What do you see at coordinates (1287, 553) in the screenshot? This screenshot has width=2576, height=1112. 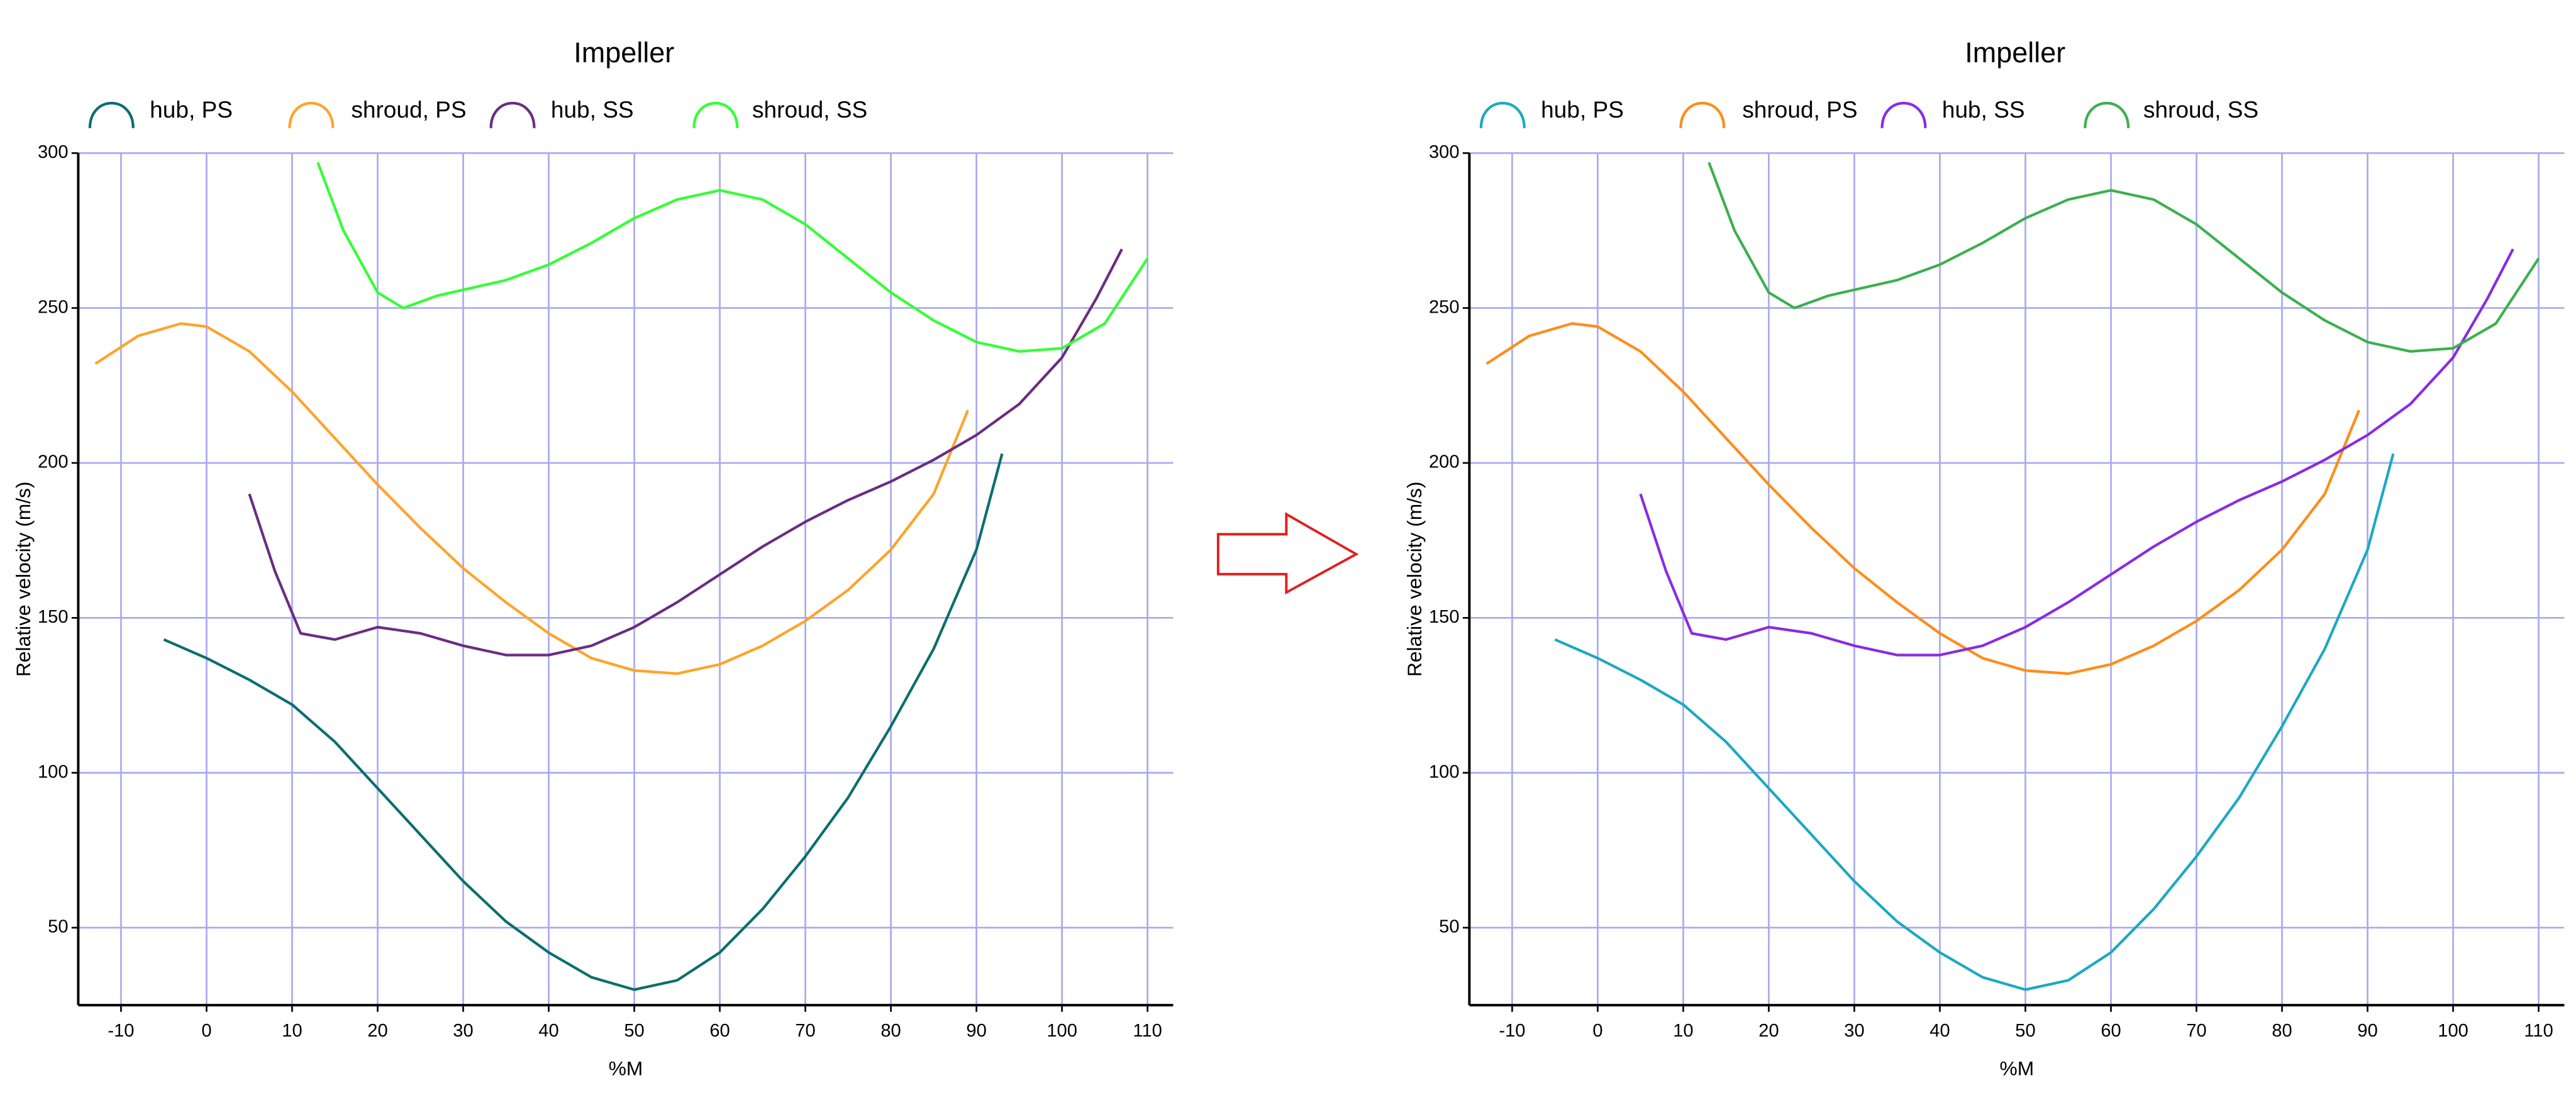 I see `arrow` at bounding box center [1287, 553].